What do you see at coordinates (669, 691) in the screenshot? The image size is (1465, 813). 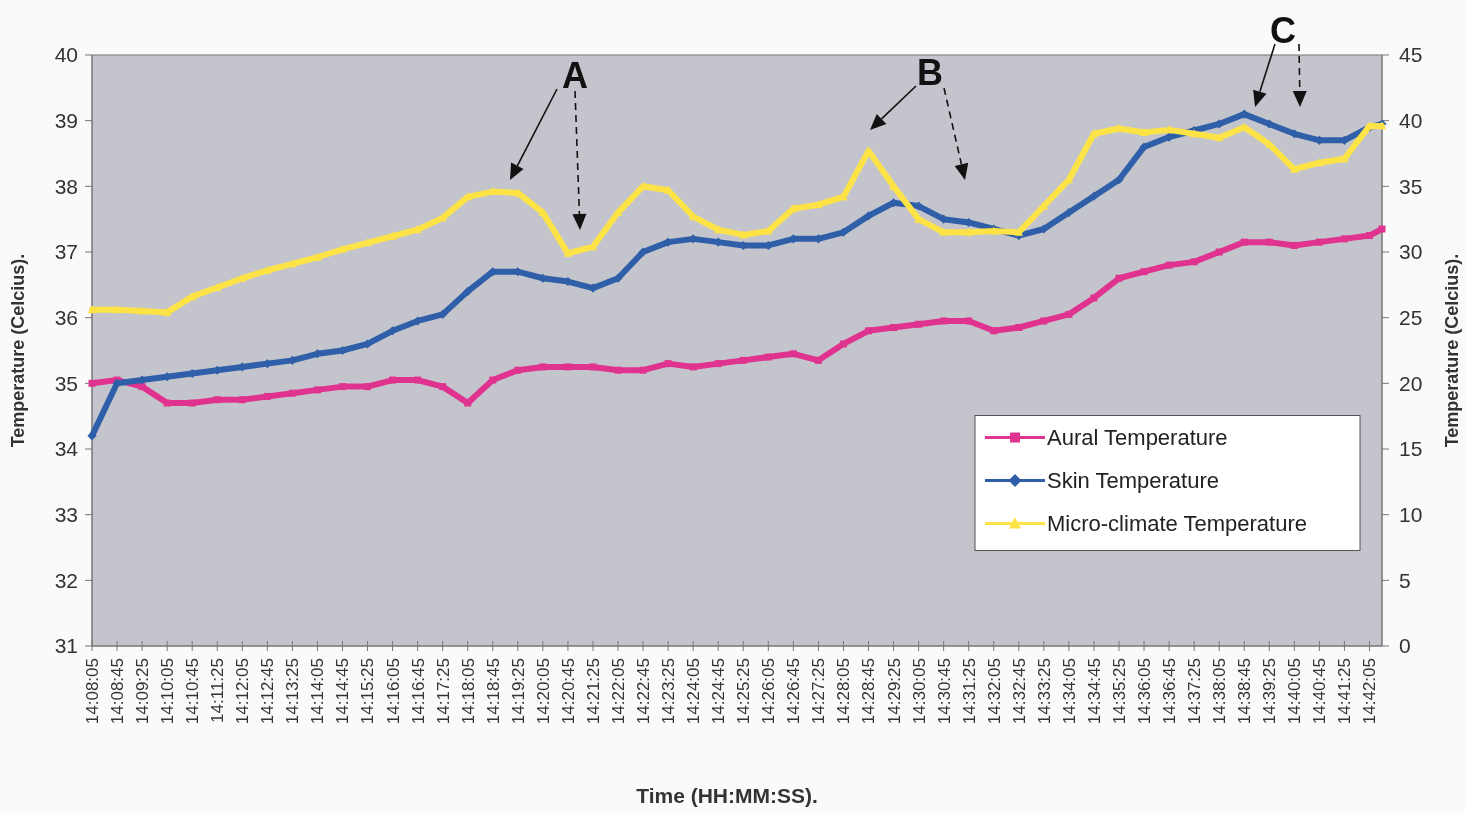 I see `x-tick-label: 14:23:25` at bounding box center [669, 691].